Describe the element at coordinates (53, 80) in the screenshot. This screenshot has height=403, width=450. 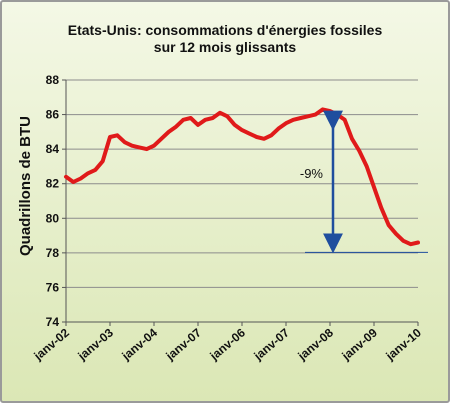
I see `y-tick-label-88: 88` at that location.